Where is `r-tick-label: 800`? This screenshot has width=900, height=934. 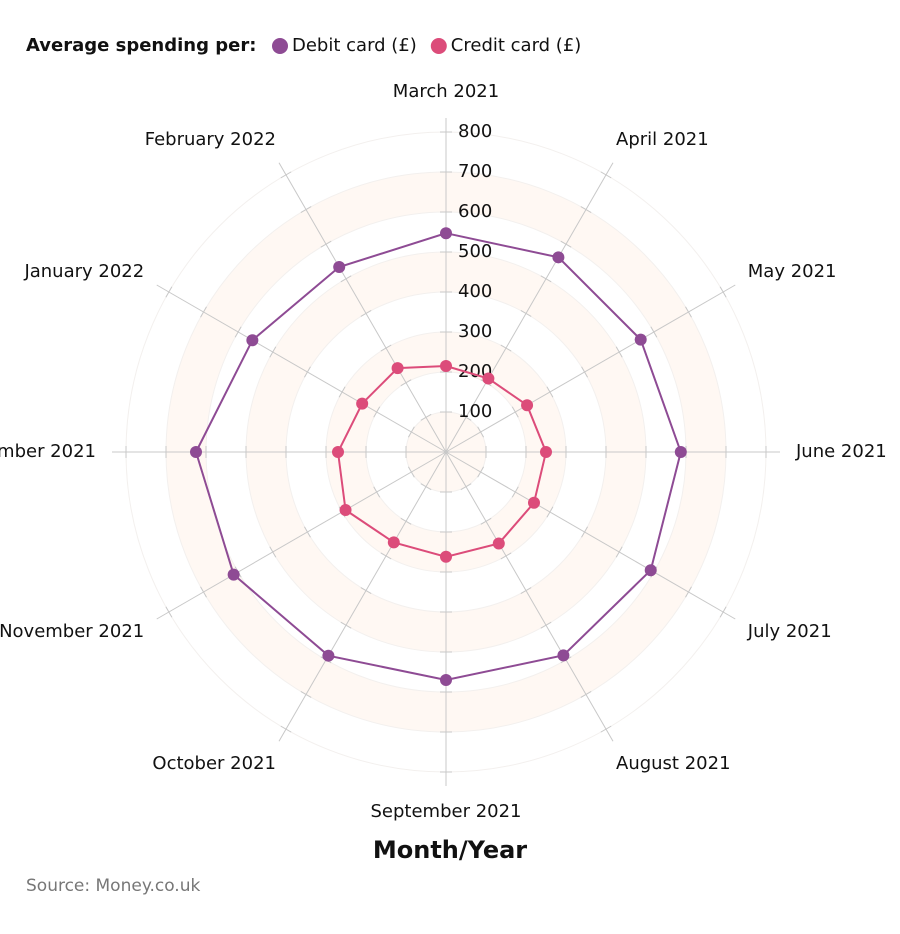 r-tick-label: 800 is located at coordinates (475, 131).